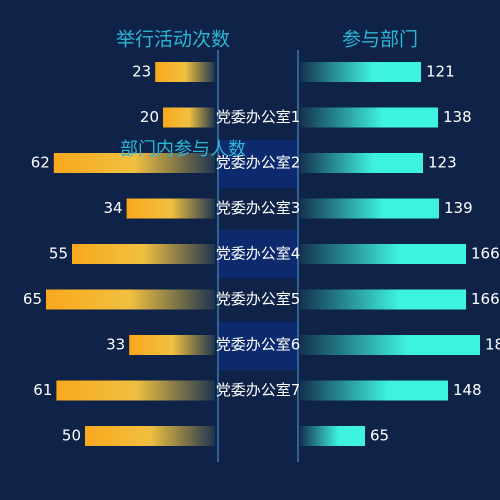  I want to click on right-value-label: 138, so click(457, 117).